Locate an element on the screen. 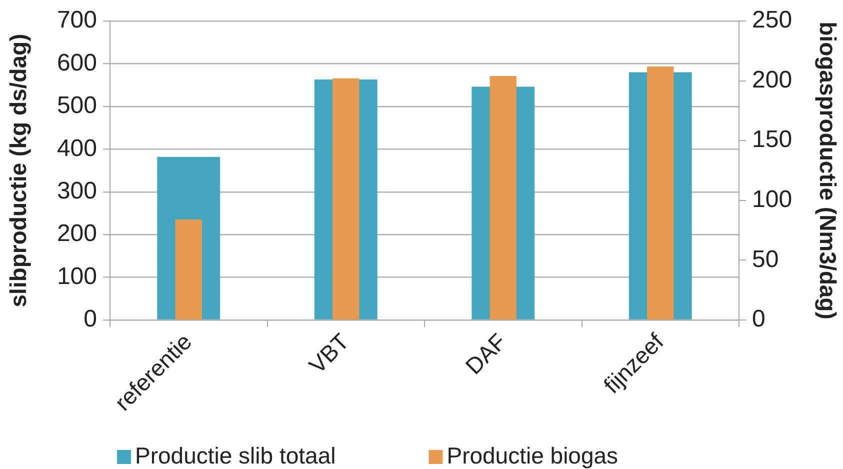  x-tick-label: VBT is located at coordinates (329, 353).